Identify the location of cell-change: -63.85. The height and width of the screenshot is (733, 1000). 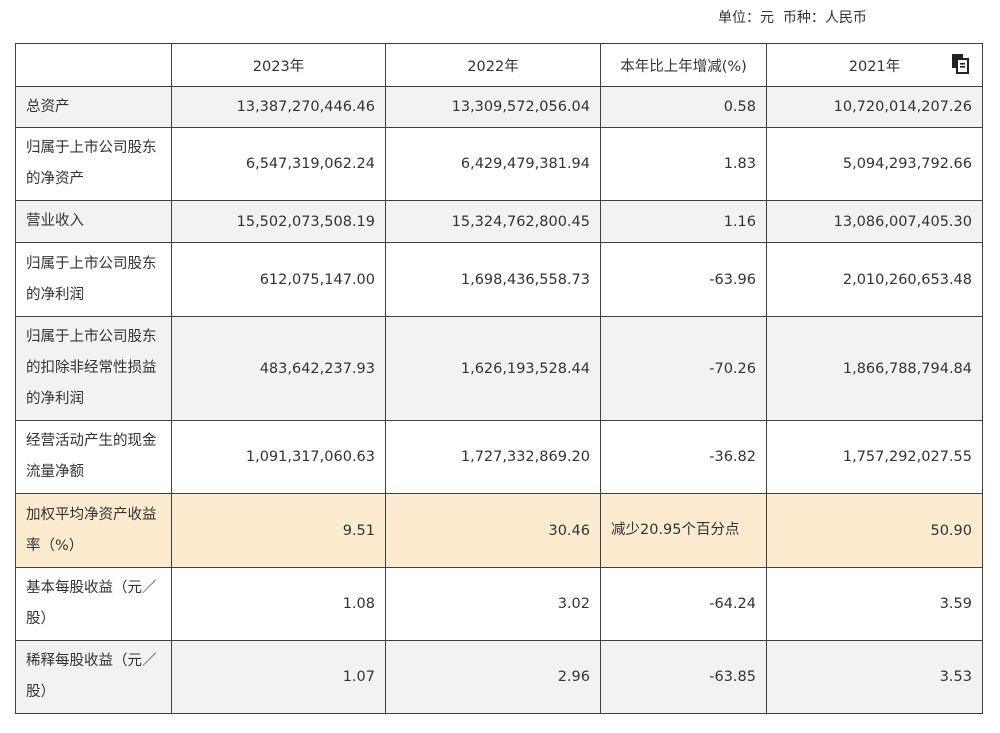
(683, 677).